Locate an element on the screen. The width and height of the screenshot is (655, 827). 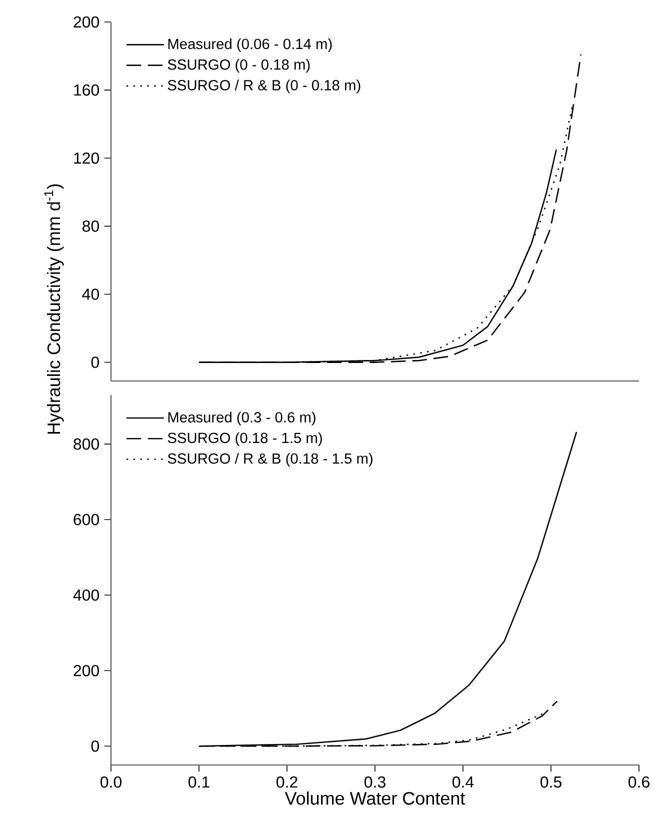
y-tick-label: 400 is located at coordinates (87, 595).